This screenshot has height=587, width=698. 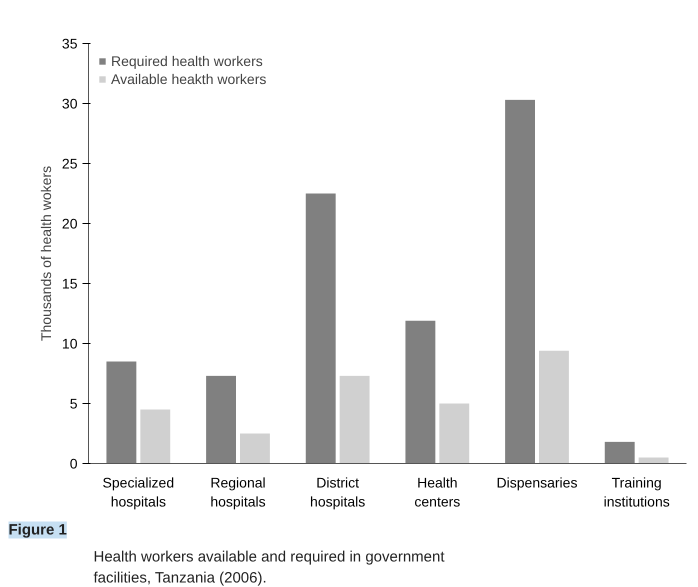 I want to click on y-tick-label: 15, so click(x=70, y=284).